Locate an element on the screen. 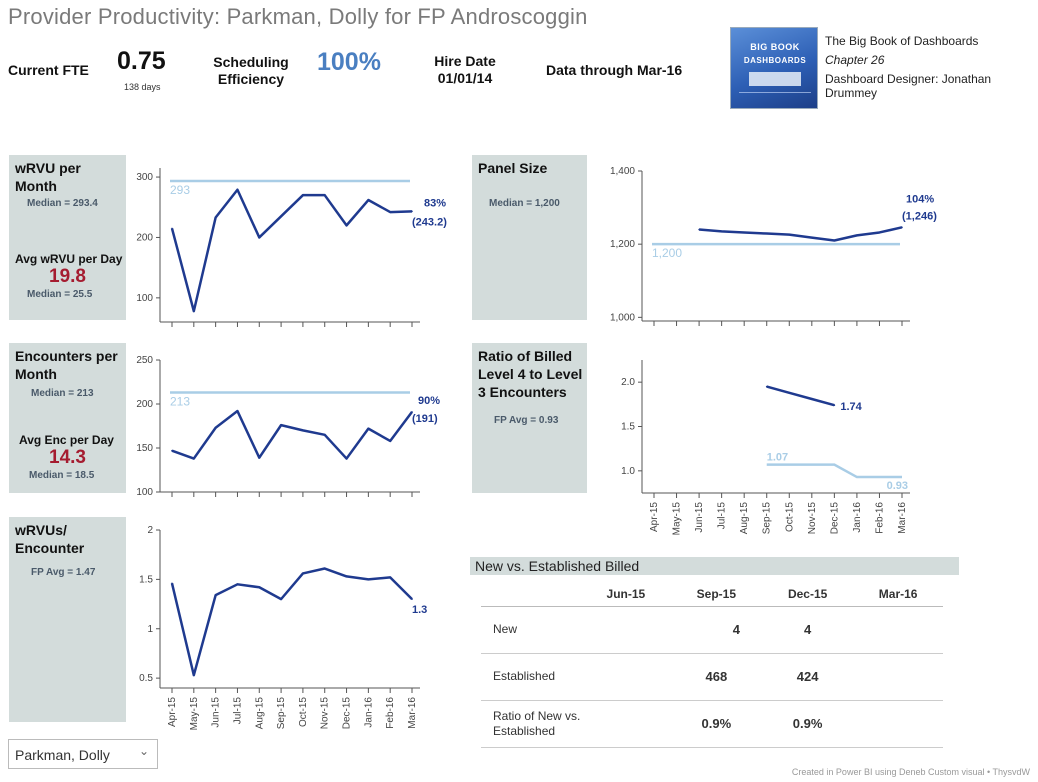 The height and width of the screenshot is (782, 1038). wrvu-enc-panel-title: wRVUs/ Encounter is located at coordinates (49, 539).